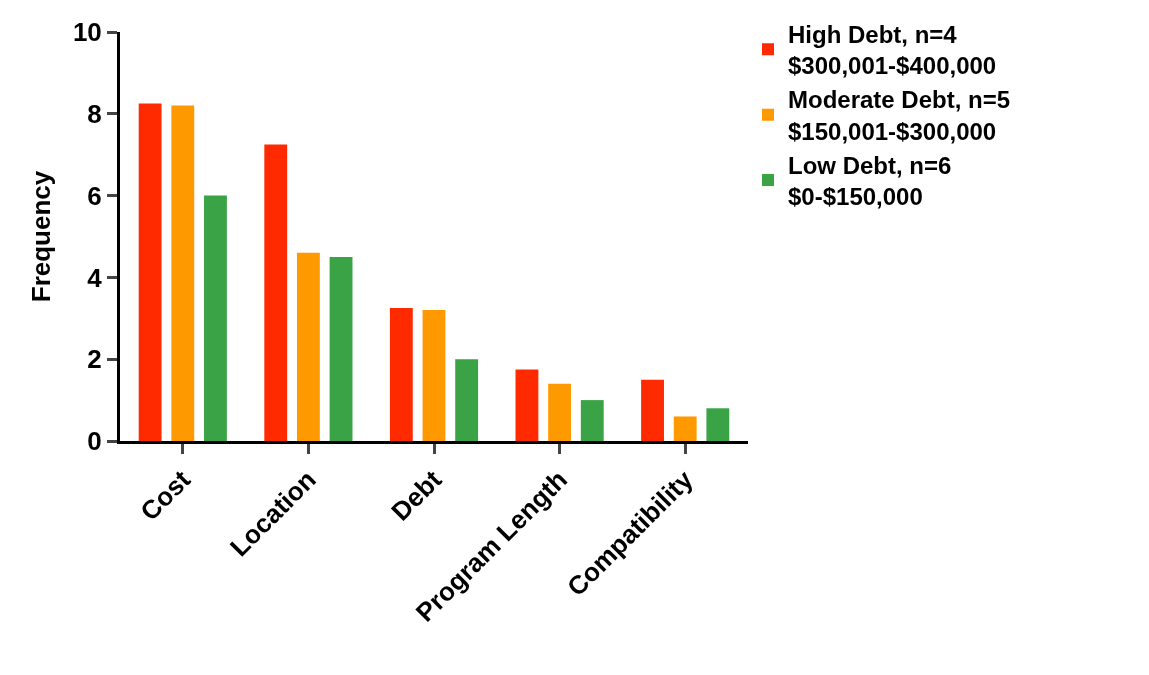 The height and width of the screenshot is (675, 1149). What do you see at coordinates (870, 181) in the screenshot?
I see `legend-label: Low Debt, n=6 $0-$150,000` at bounding box center [870, 181].